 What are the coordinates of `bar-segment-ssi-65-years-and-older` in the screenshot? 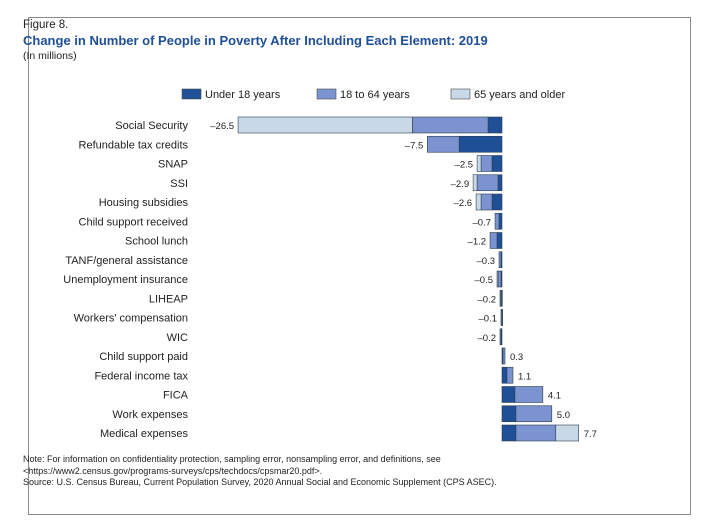 It's located at (475, 183).